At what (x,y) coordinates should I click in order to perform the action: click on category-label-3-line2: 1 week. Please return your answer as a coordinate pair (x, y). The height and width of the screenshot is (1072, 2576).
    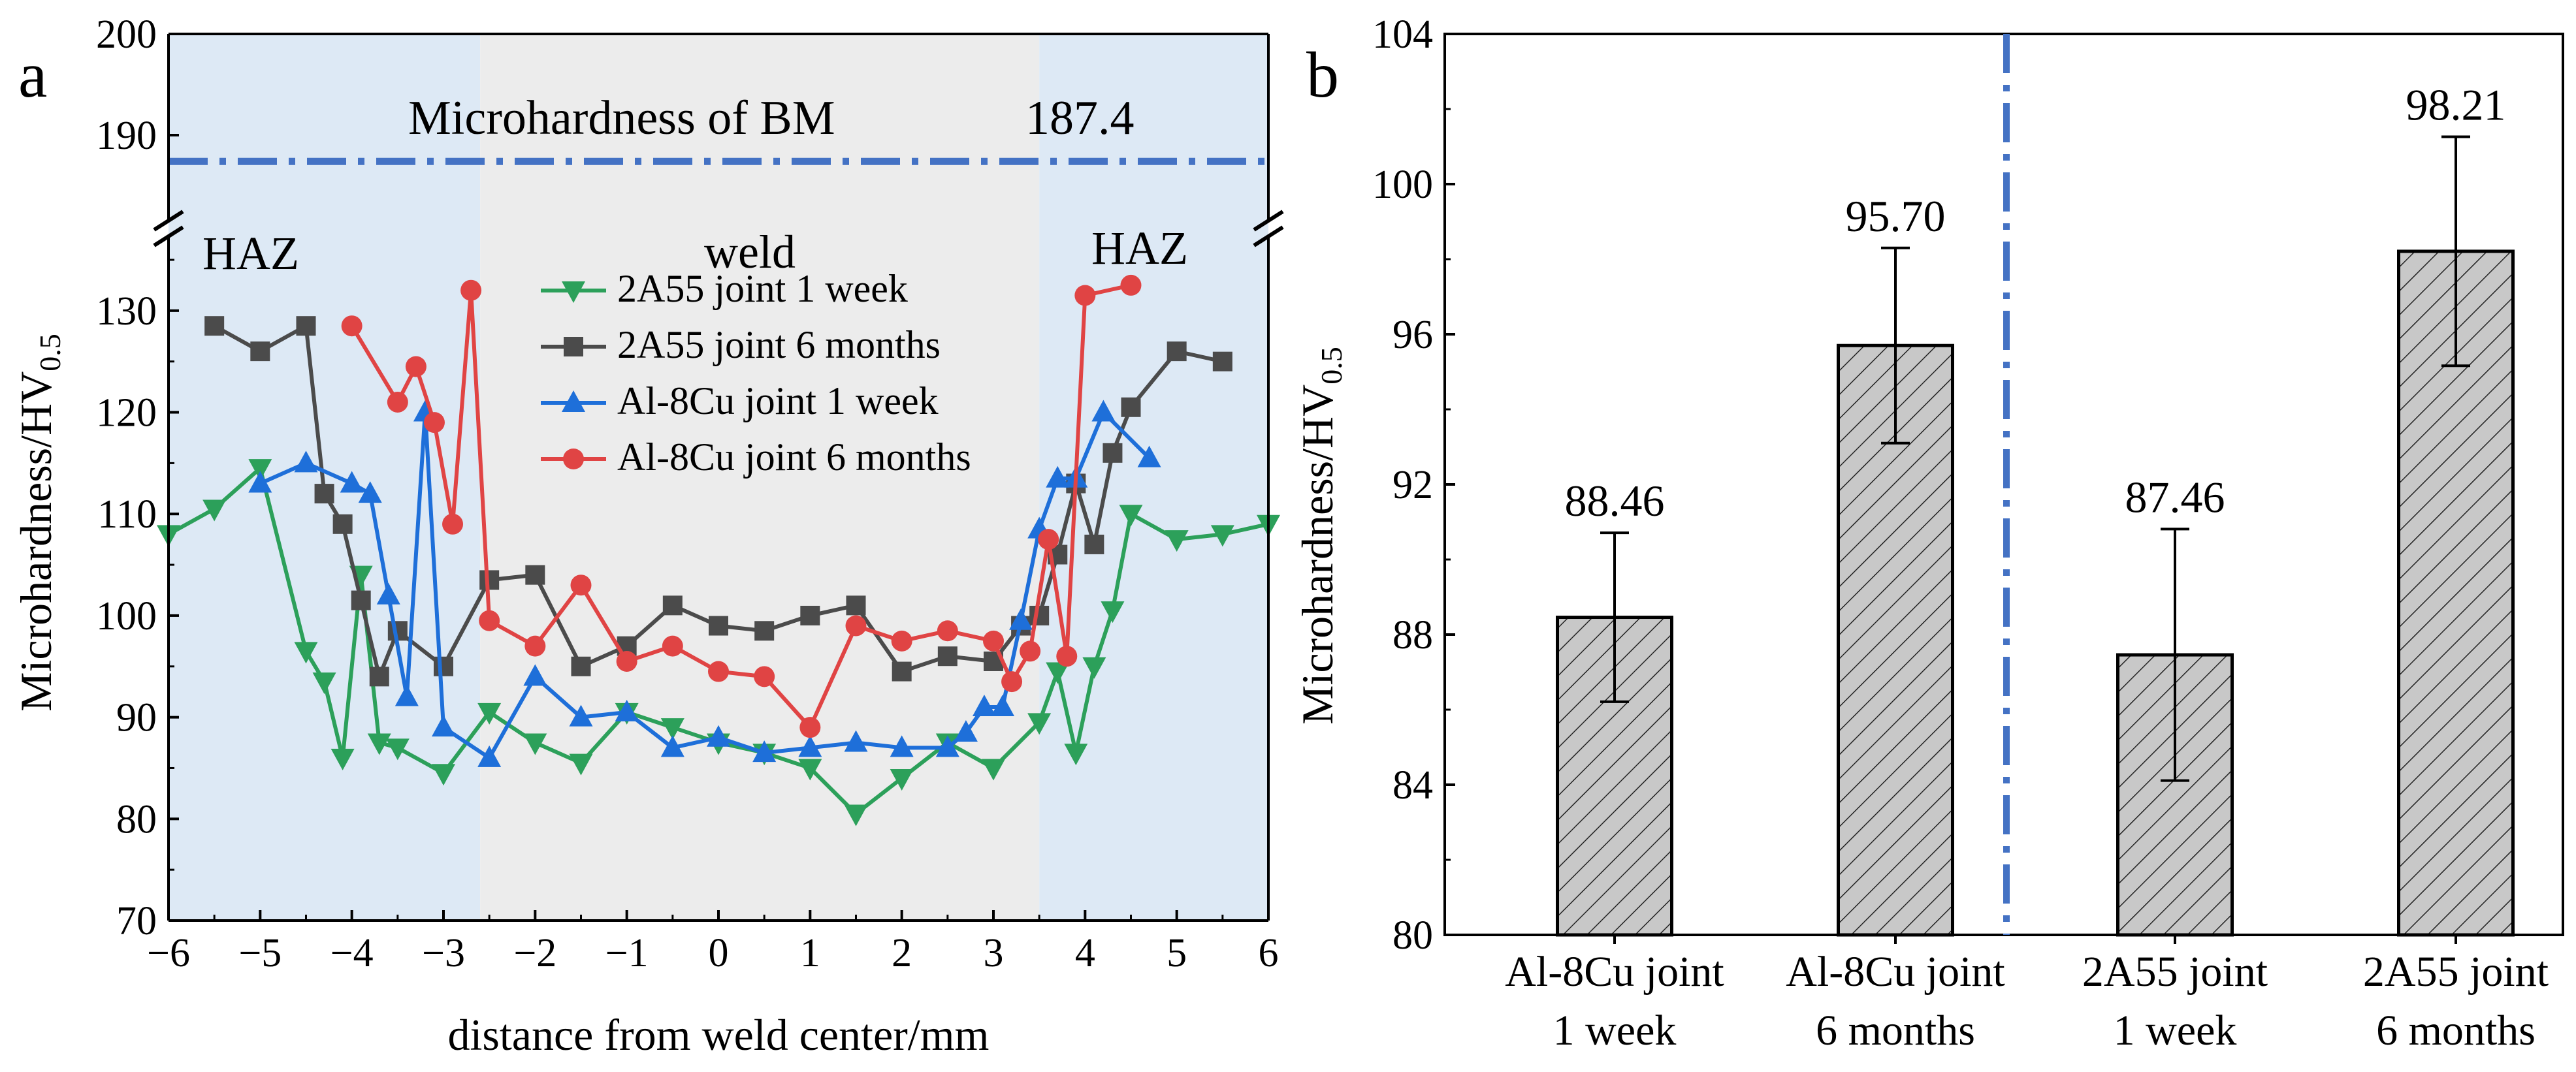
    Looking at the image, I should click on (2175, 1030).